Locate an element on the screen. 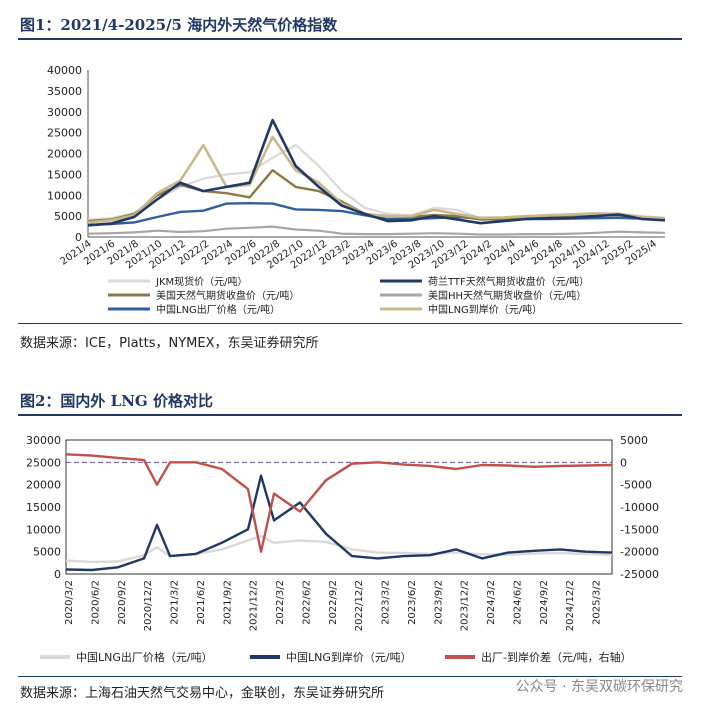  y-left-tick-label: 0 is located at coordinates (57, 574).